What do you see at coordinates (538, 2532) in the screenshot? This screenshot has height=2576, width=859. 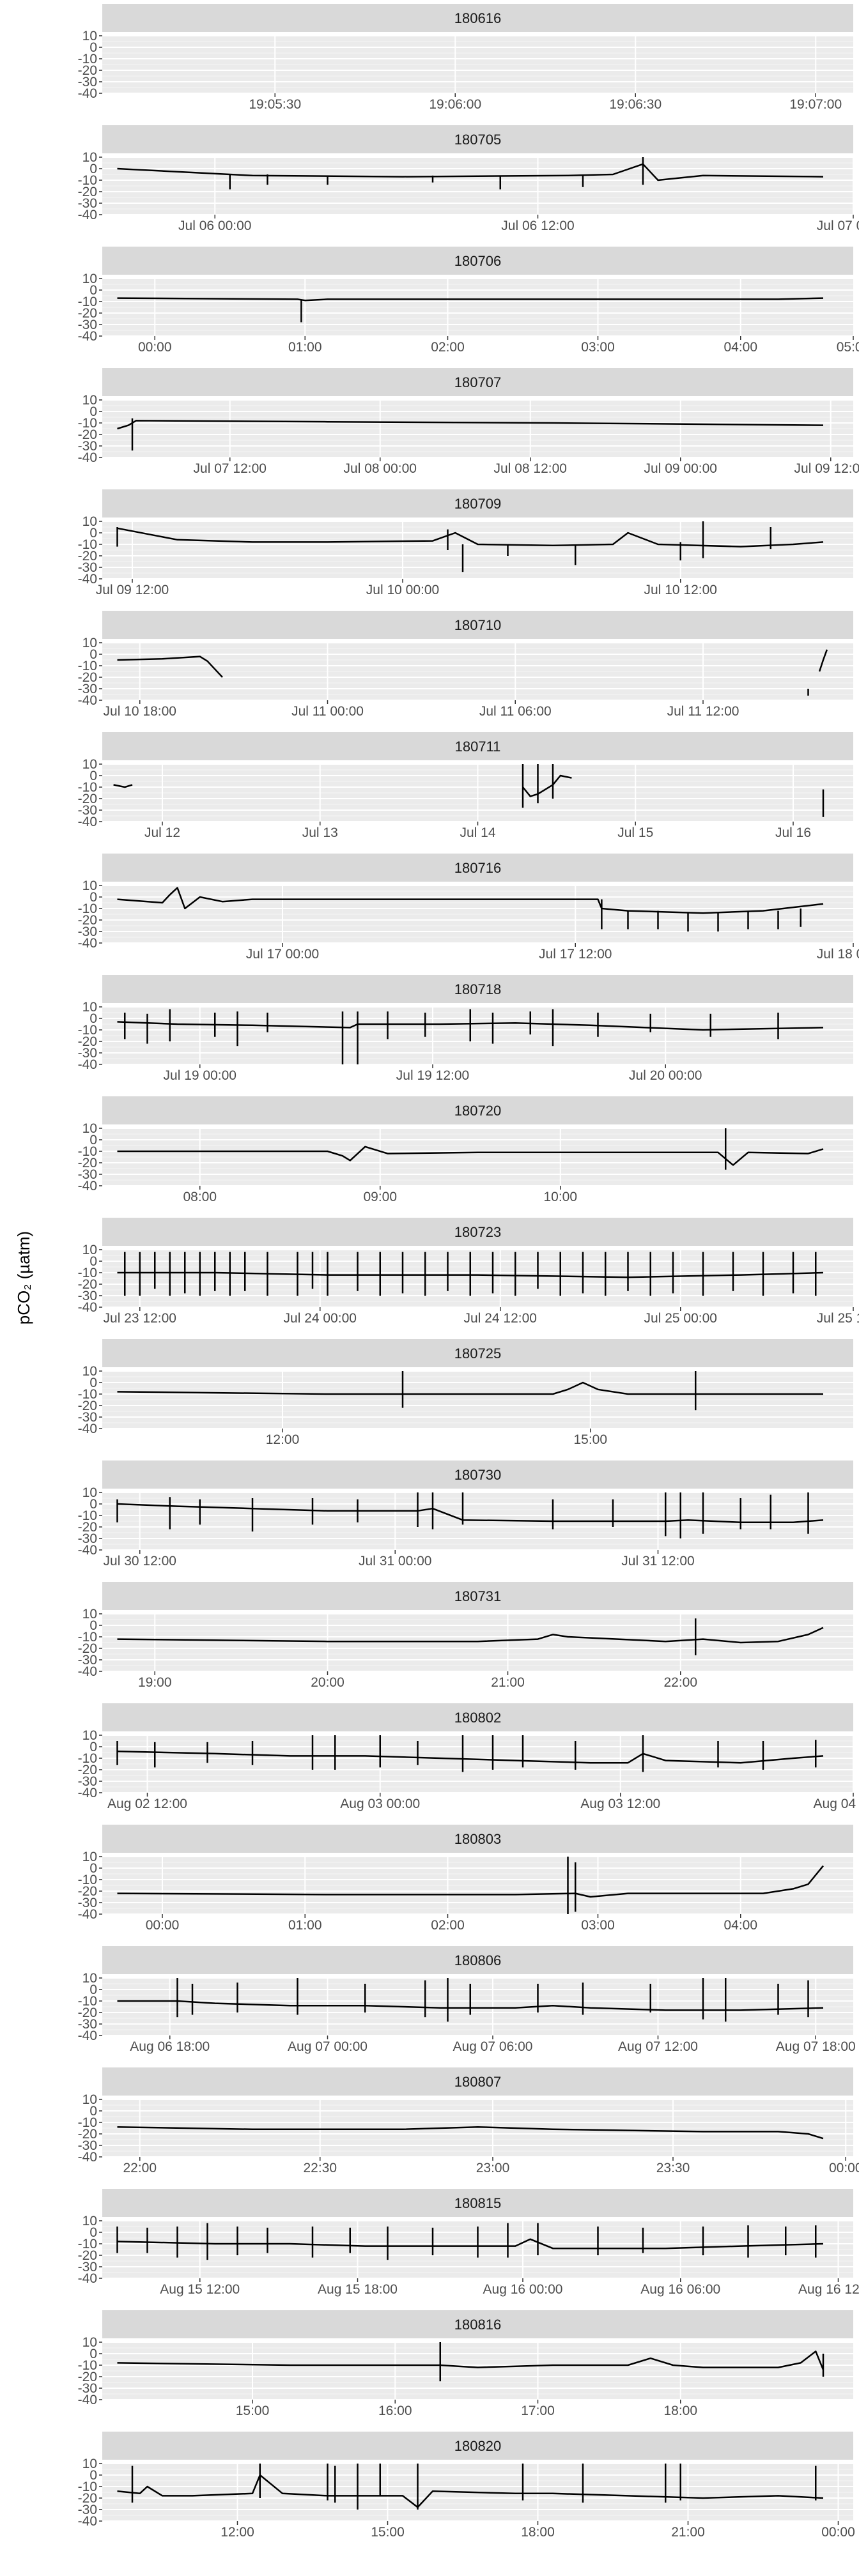 I see `x-tick-label: 18:00` at bounding box center [538, 2532].